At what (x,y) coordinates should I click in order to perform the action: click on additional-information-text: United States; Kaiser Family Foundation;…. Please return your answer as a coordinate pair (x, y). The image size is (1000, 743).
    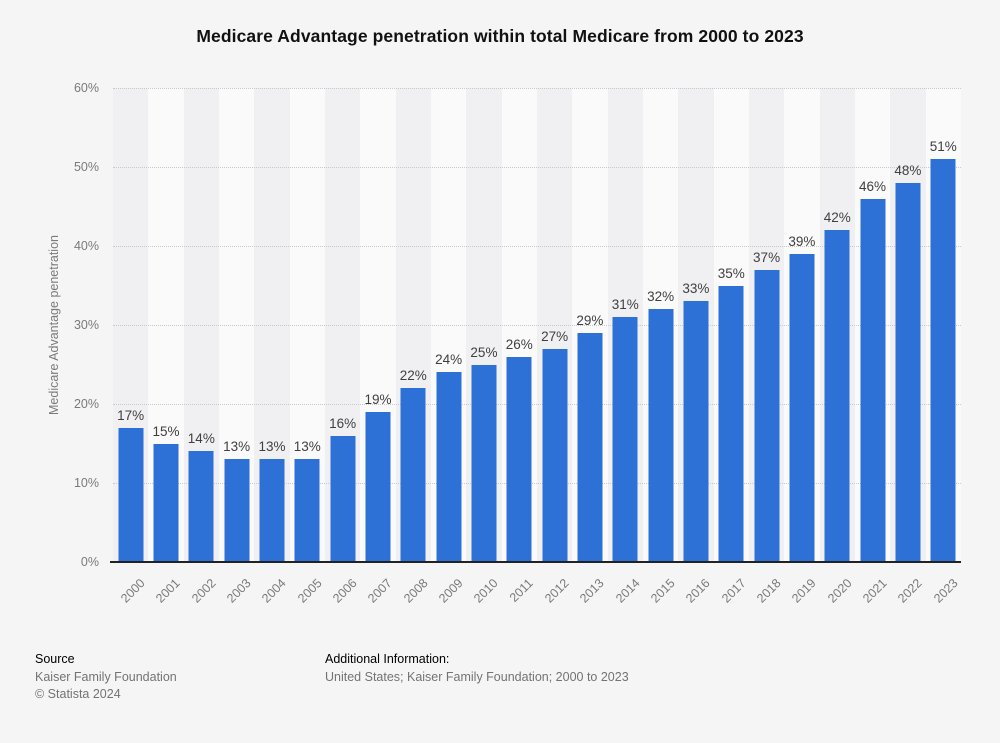
    Looking at the image, I should click on (477, 676).